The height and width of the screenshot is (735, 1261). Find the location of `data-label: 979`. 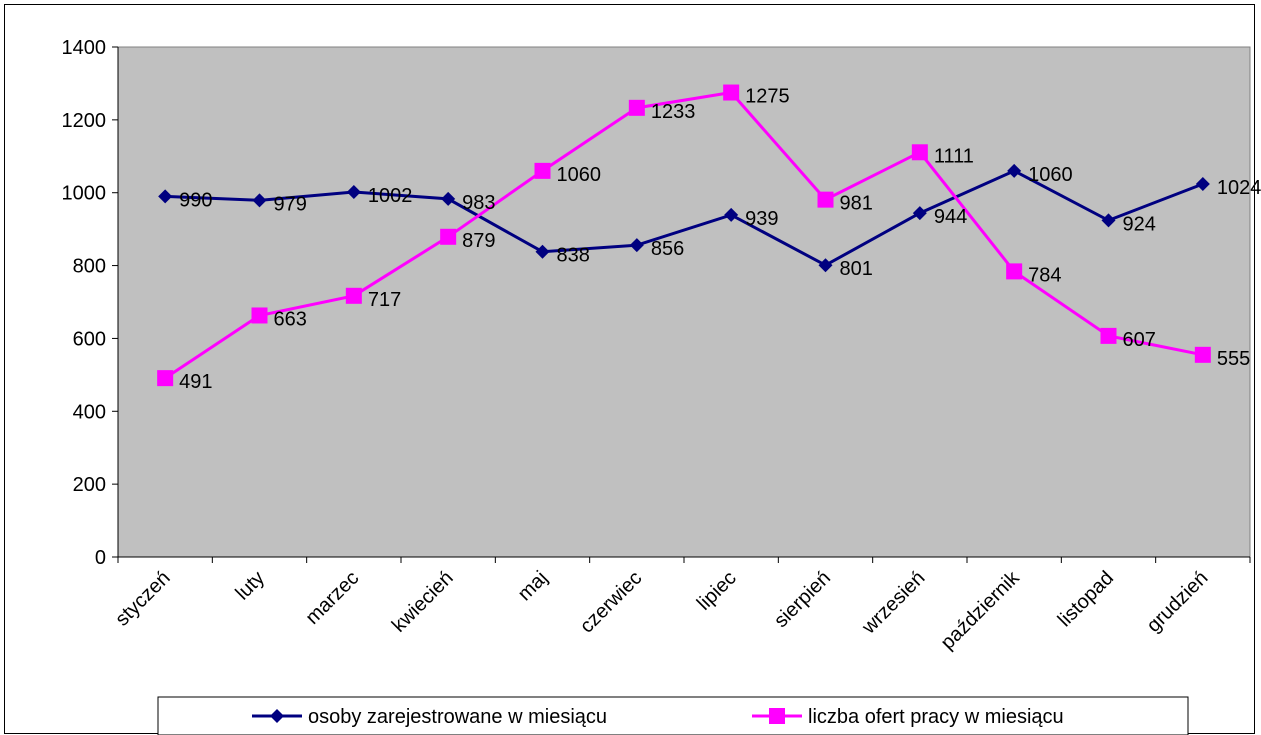

data-label: 979 is located at coordinates (290, 204).